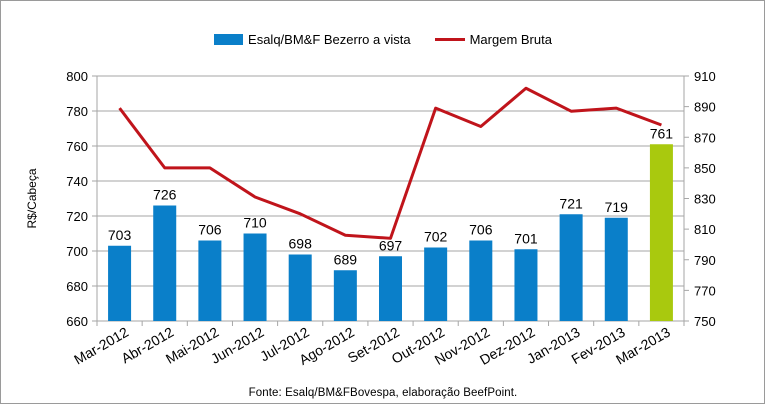  Describe the element at coordinates (705, 137) in the screenshot. I see `y2-tick-label: 870` at that location.